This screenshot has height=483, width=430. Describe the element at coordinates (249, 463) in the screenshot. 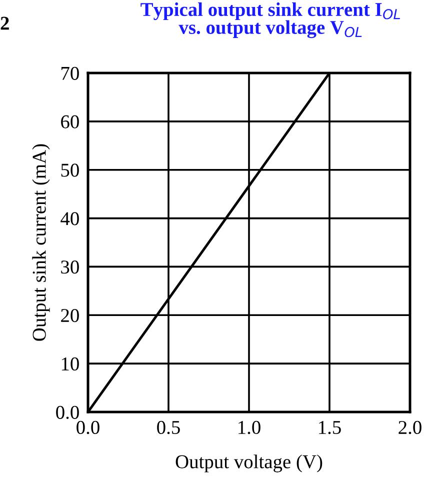

I see `x-axis-title: Output voltage (V)` at that location.